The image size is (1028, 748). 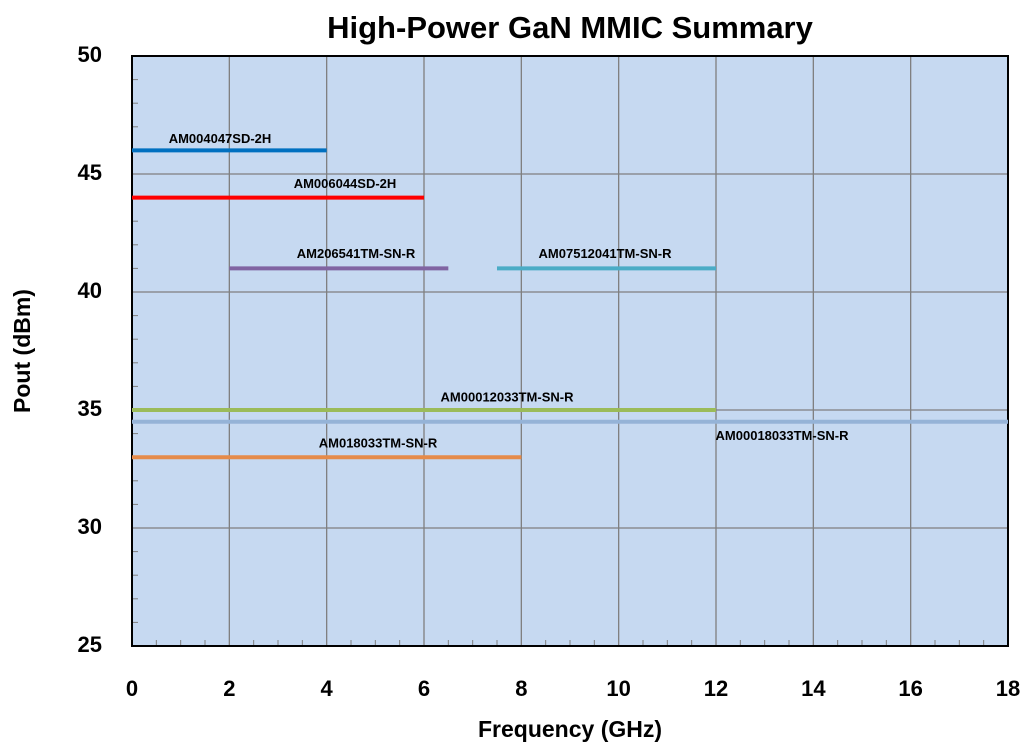 I want to click on x-tick-label: 4, so click(x=327, y=688).